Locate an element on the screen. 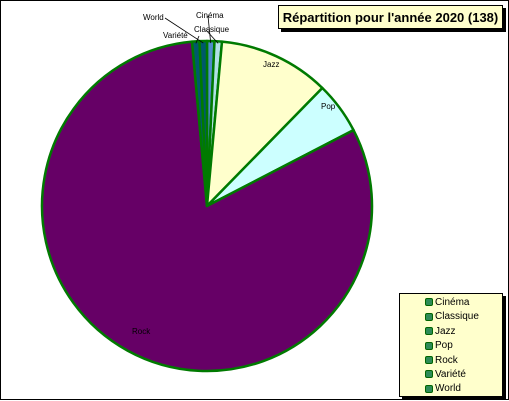 The image size is (509, 401). slice-label-6: Variété is located at coordinates (175, 35).